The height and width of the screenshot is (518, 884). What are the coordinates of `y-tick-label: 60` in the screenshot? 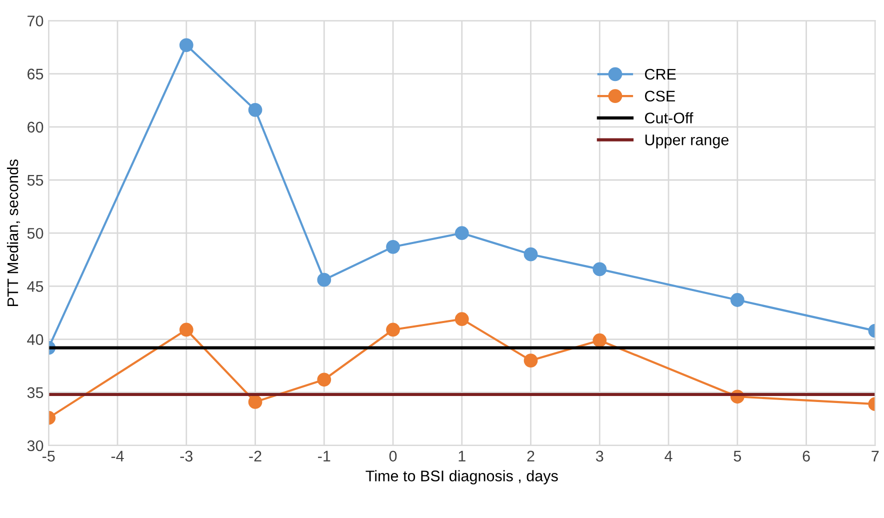 It's located at (36, 127).